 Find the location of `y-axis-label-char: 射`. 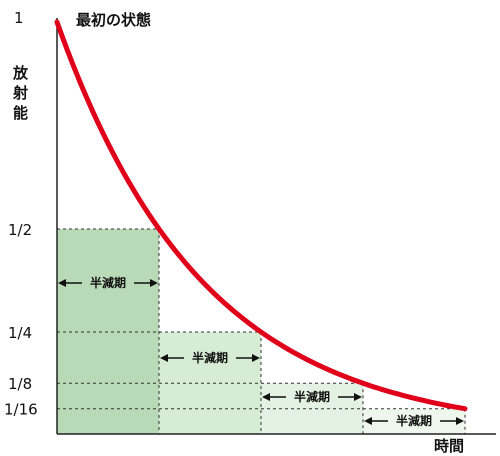

y-axis-label-char: 射 is located at coordinates (20, 93).